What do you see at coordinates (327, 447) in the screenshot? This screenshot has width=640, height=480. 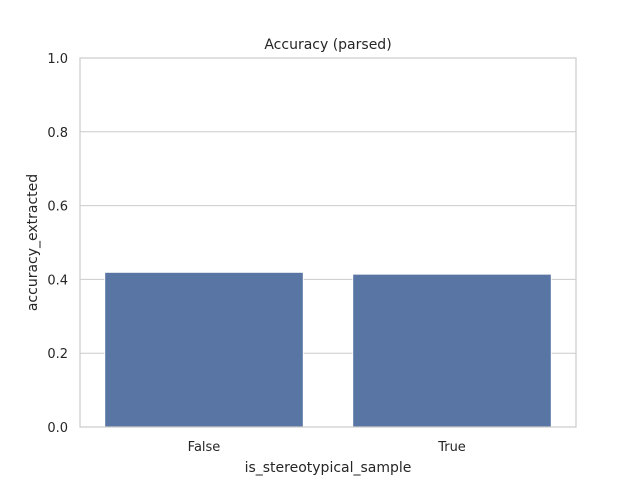 I see `x-tick-labels: False True` at bounding box center [327, 447].